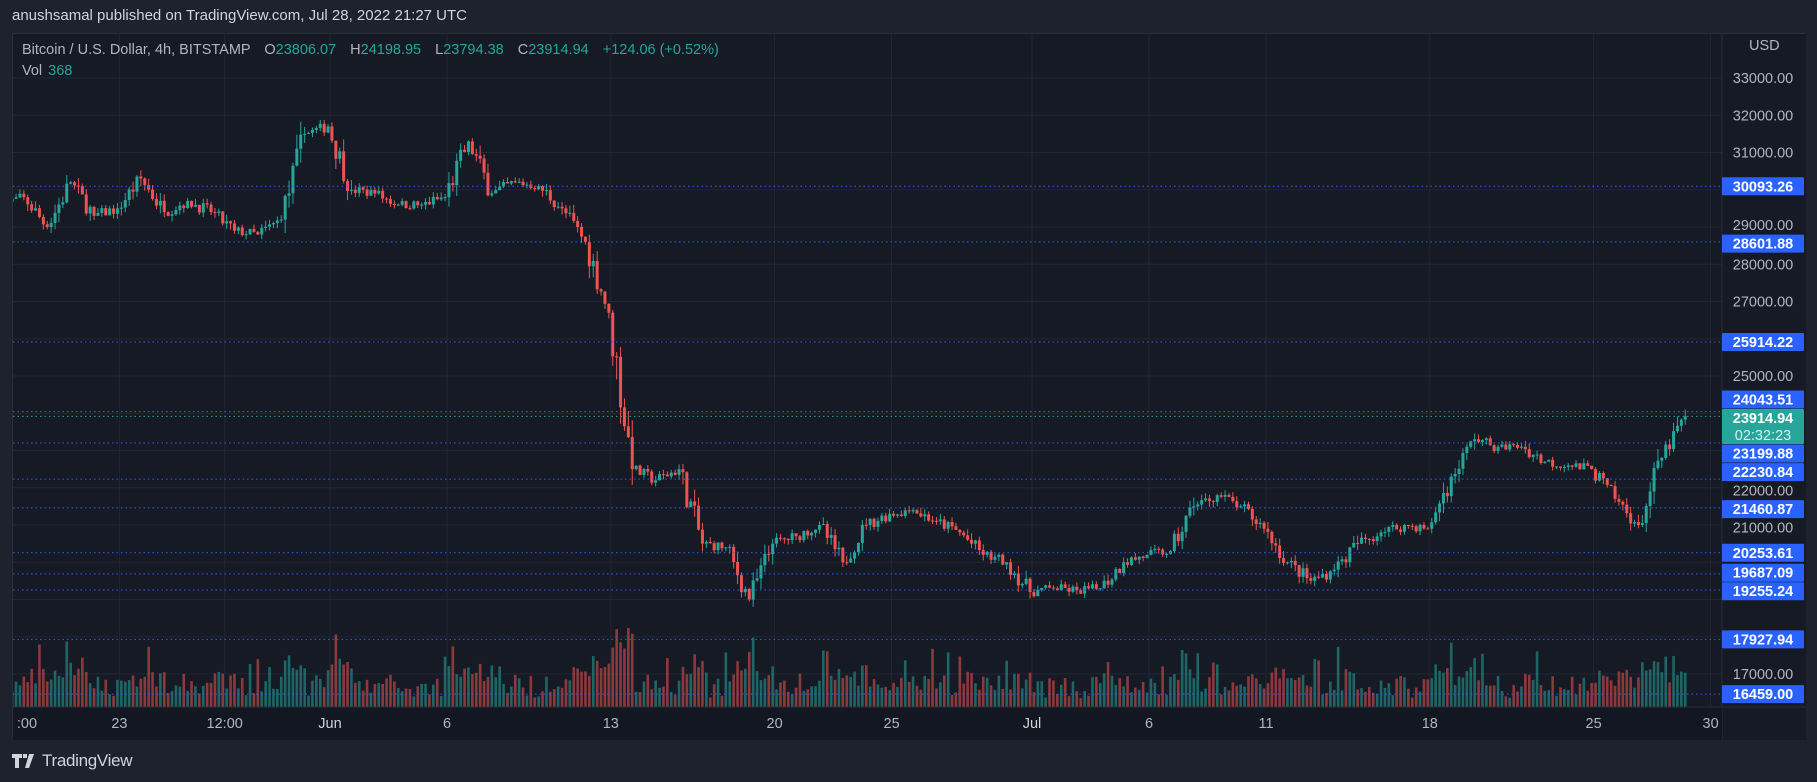 The height and width of the screenshot is (782, 1817). What do you see at coordinates (611, 724) in the screenshot?
I see `time-tick-label: 13` at bounding box center [611, 724].